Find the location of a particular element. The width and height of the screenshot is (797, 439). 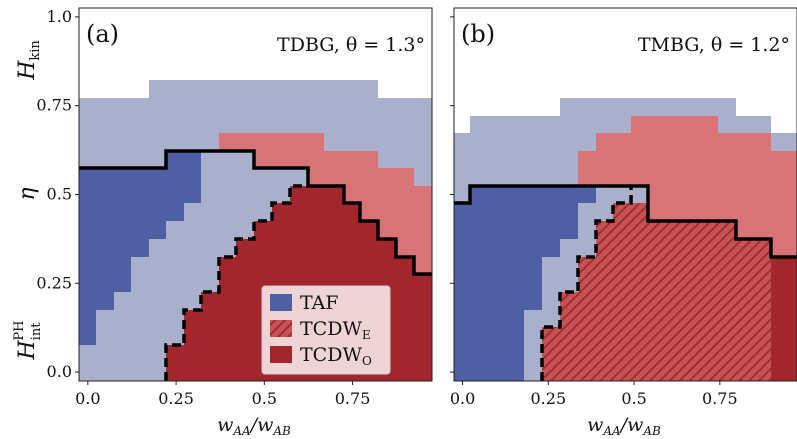

y-tick-label: 0.0 is located at coordinates (59, 371).